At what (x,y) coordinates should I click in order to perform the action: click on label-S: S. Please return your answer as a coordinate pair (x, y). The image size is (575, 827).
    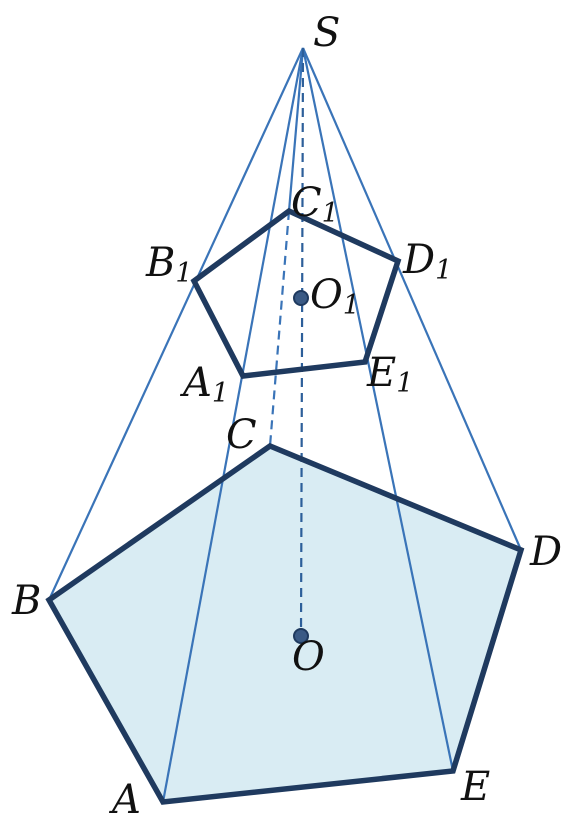
    Looking at the image, I should click on (326, 33).